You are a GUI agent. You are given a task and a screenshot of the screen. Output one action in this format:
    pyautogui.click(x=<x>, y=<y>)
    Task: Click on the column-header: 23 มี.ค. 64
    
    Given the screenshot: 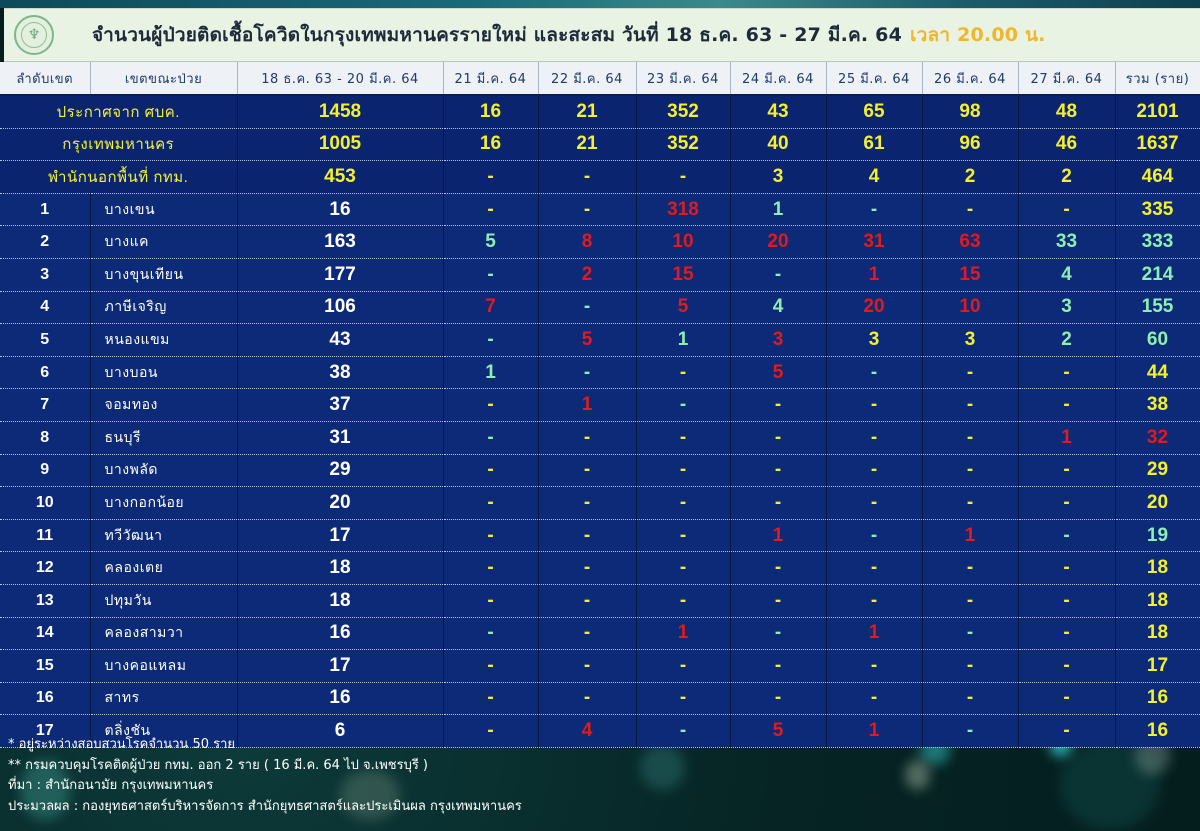 What is the action you would take?
    pyautogui.click(x=683, y=79)
    